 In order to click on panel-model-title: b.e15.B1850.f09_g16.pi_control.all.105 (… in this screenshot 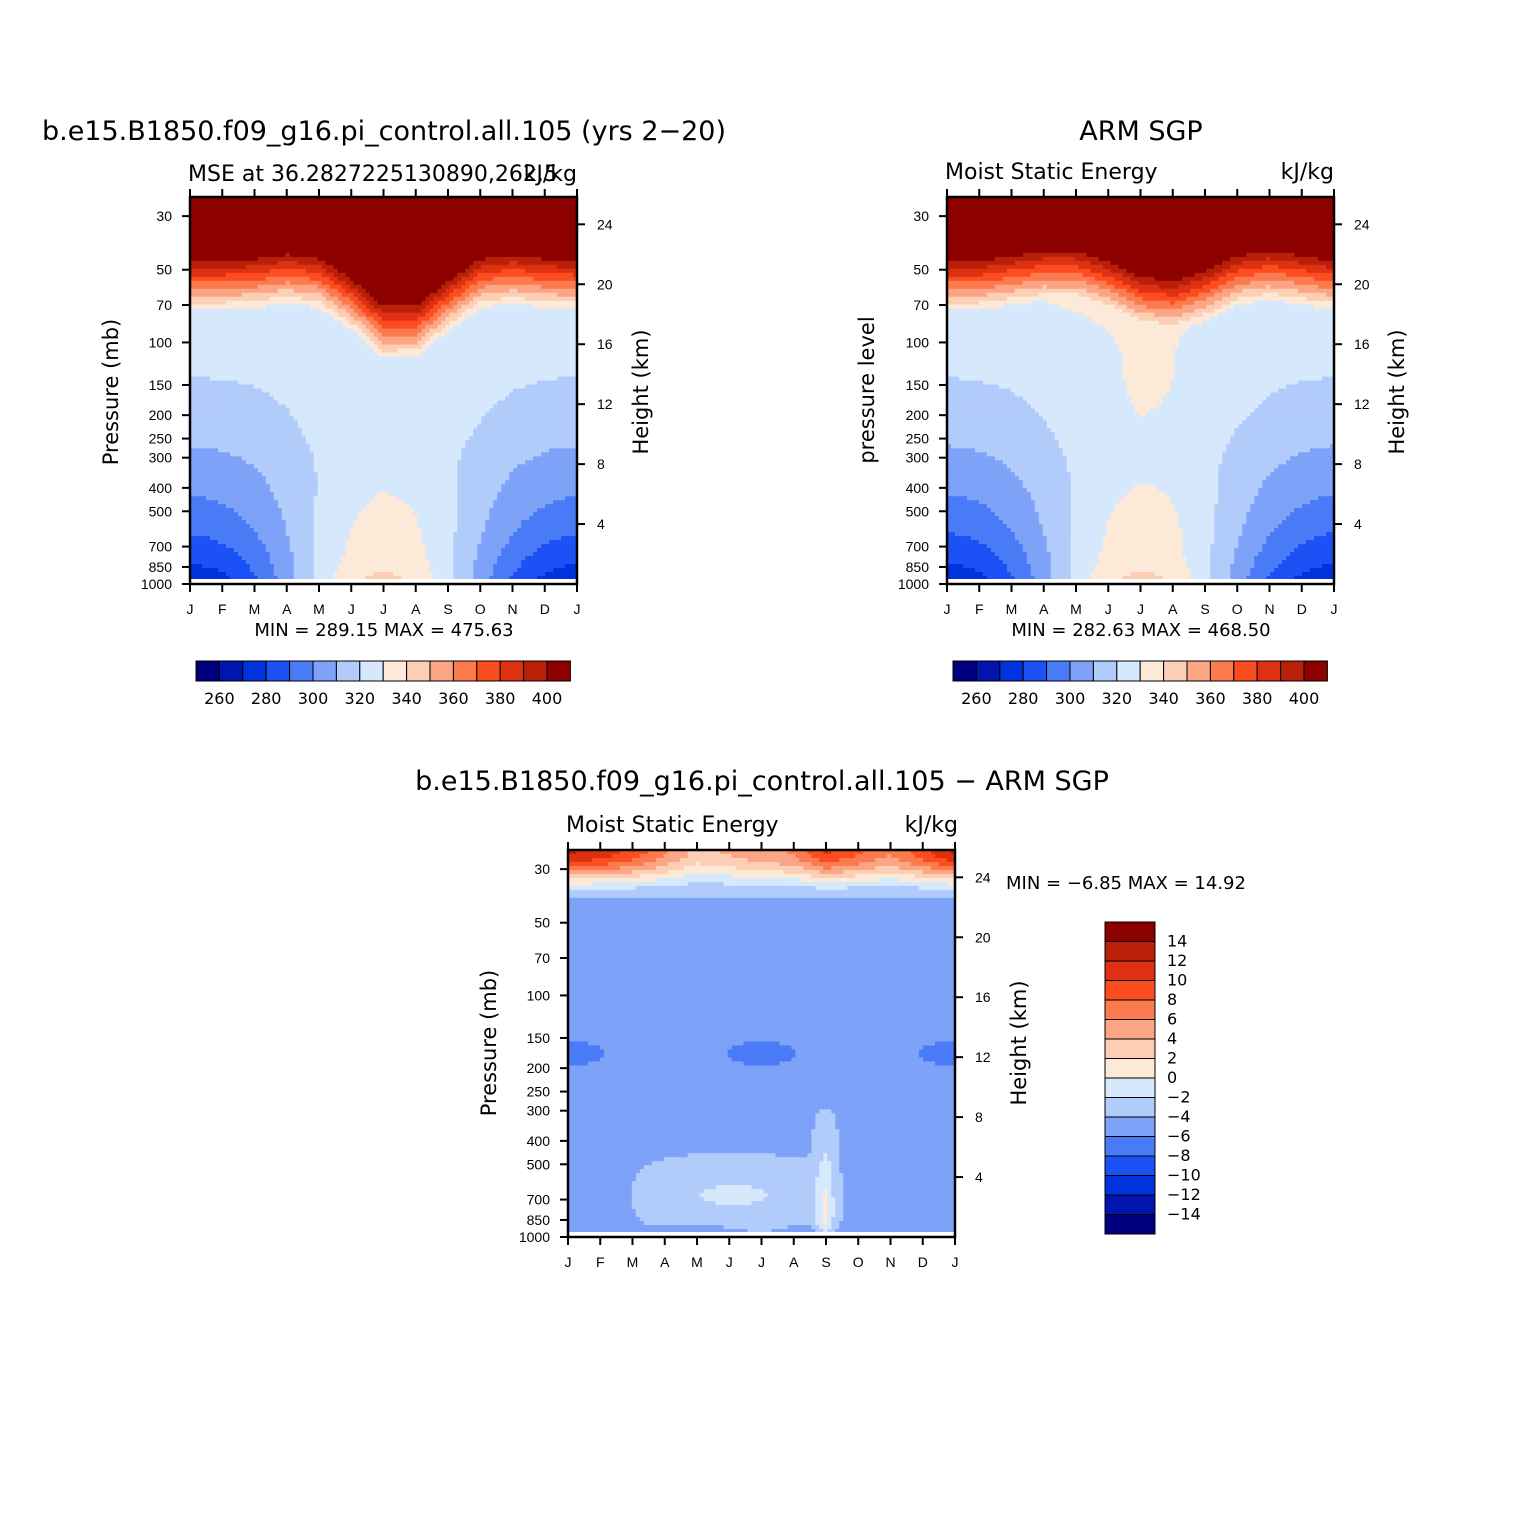, I will do `click(384, 131)`.